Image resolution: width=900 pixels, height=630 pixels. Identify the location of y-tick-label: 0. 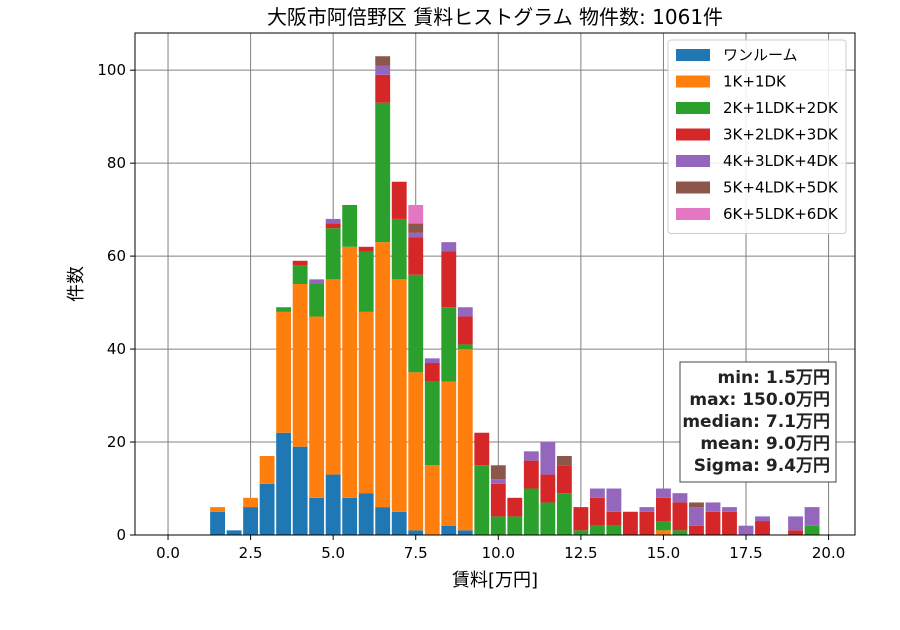
(121, 535).